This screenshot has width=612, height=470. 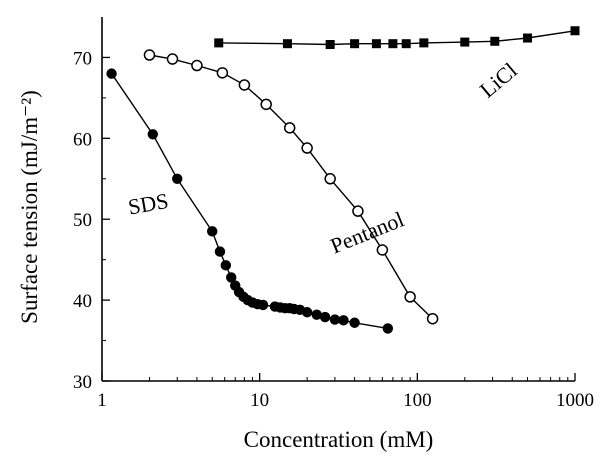 What do you see at coordinates (82, 301) in the screenshot?
I see `y-tick-label: 40` at bounding box center [82, 301].